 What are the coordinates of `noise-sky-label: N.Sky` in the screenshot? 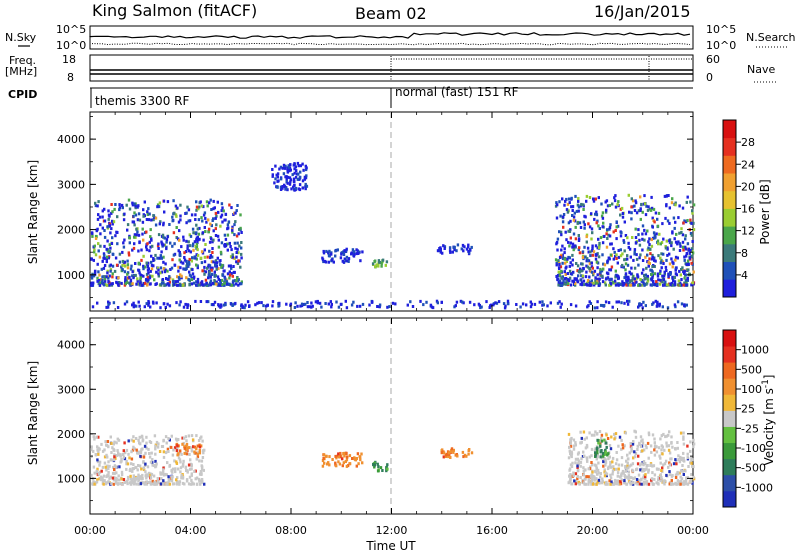 It's located at (21, 37).